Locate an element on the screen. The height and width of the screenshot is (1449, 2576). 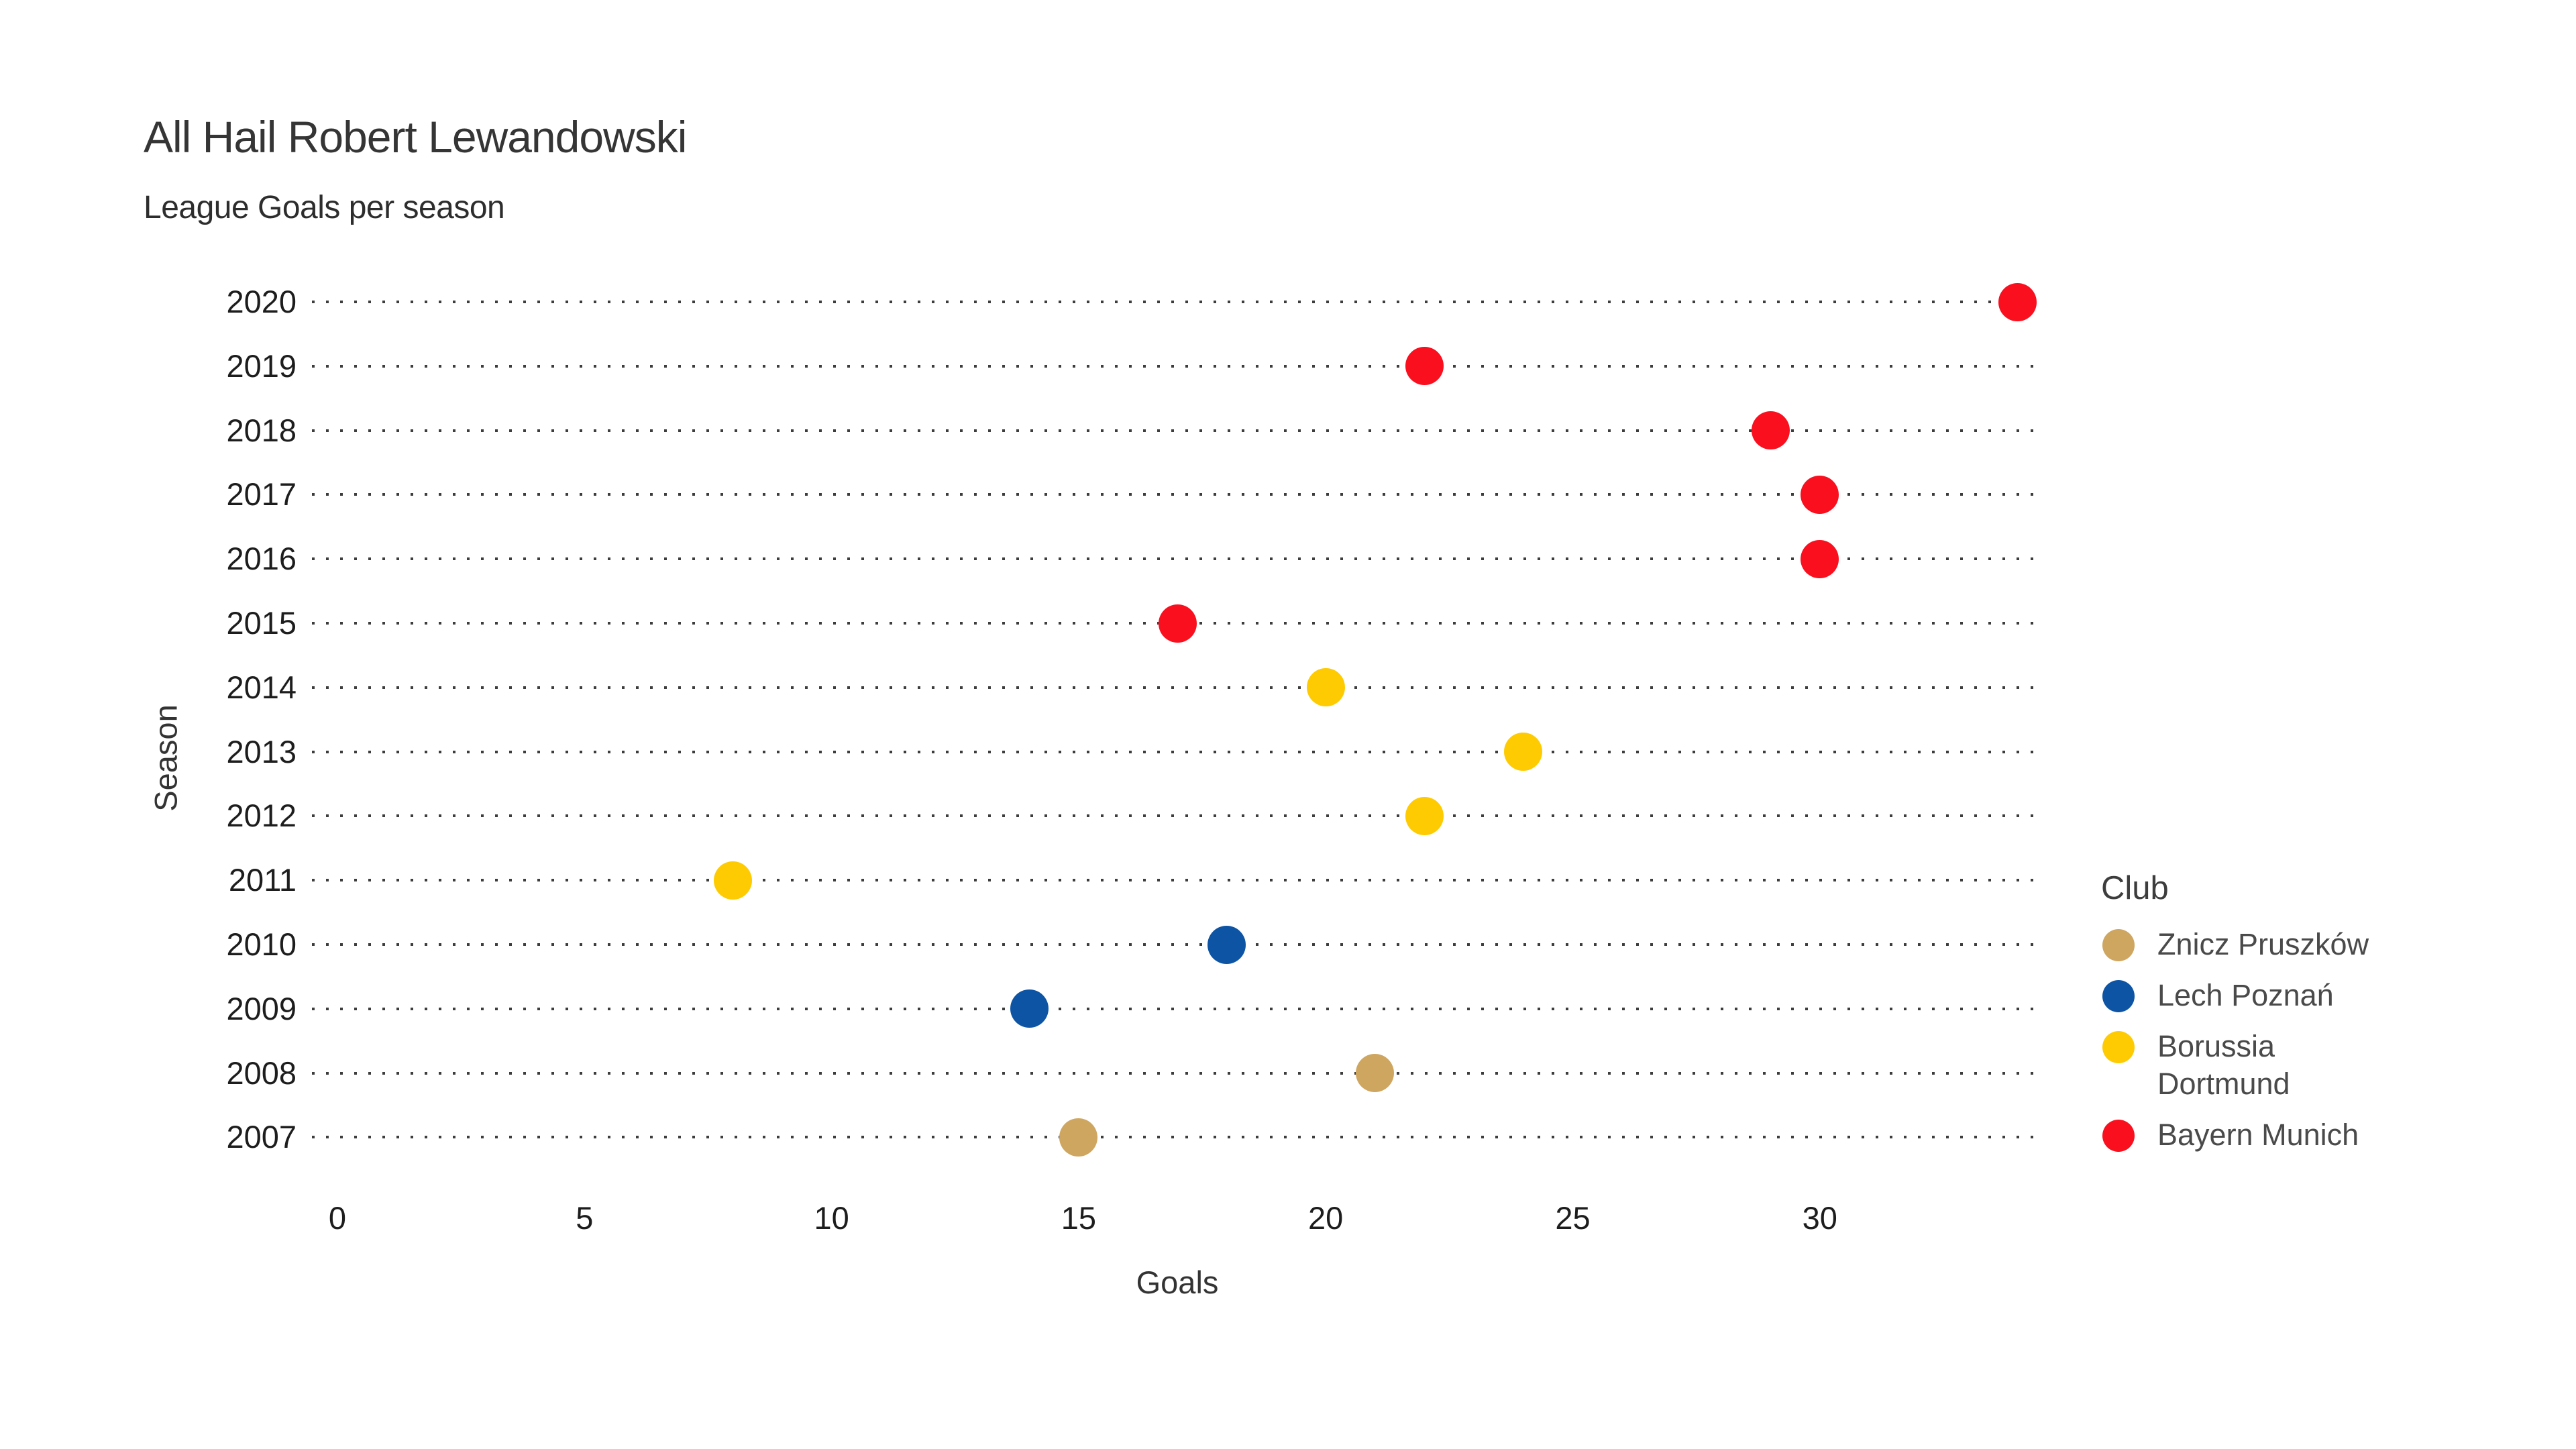
gridline-2016 is located at coordinates (1177, 559).